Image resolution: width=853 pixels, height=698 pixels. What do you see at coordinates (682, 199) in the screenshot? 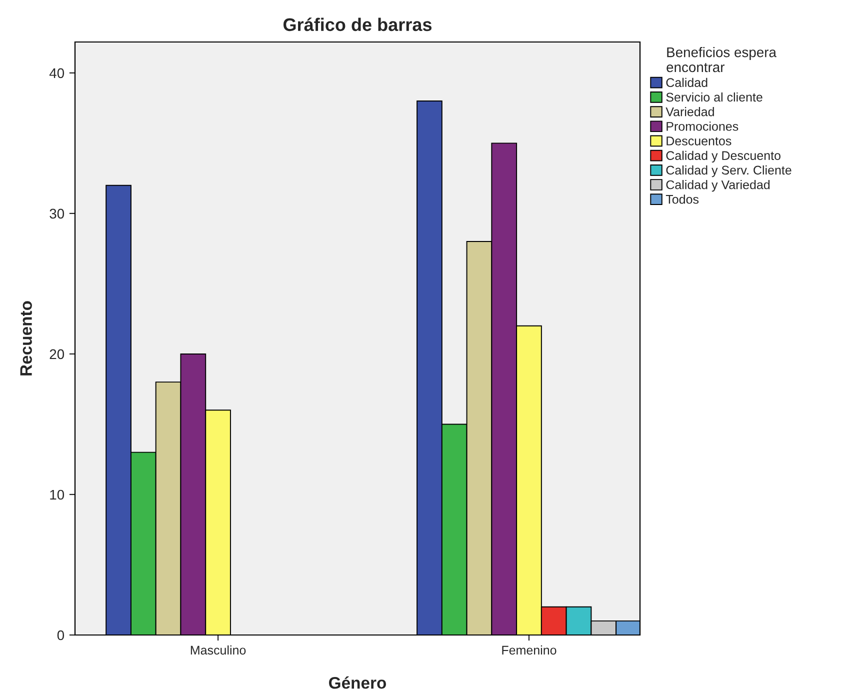
I see `legend-label: Todos` at bounding box center [682, 199].